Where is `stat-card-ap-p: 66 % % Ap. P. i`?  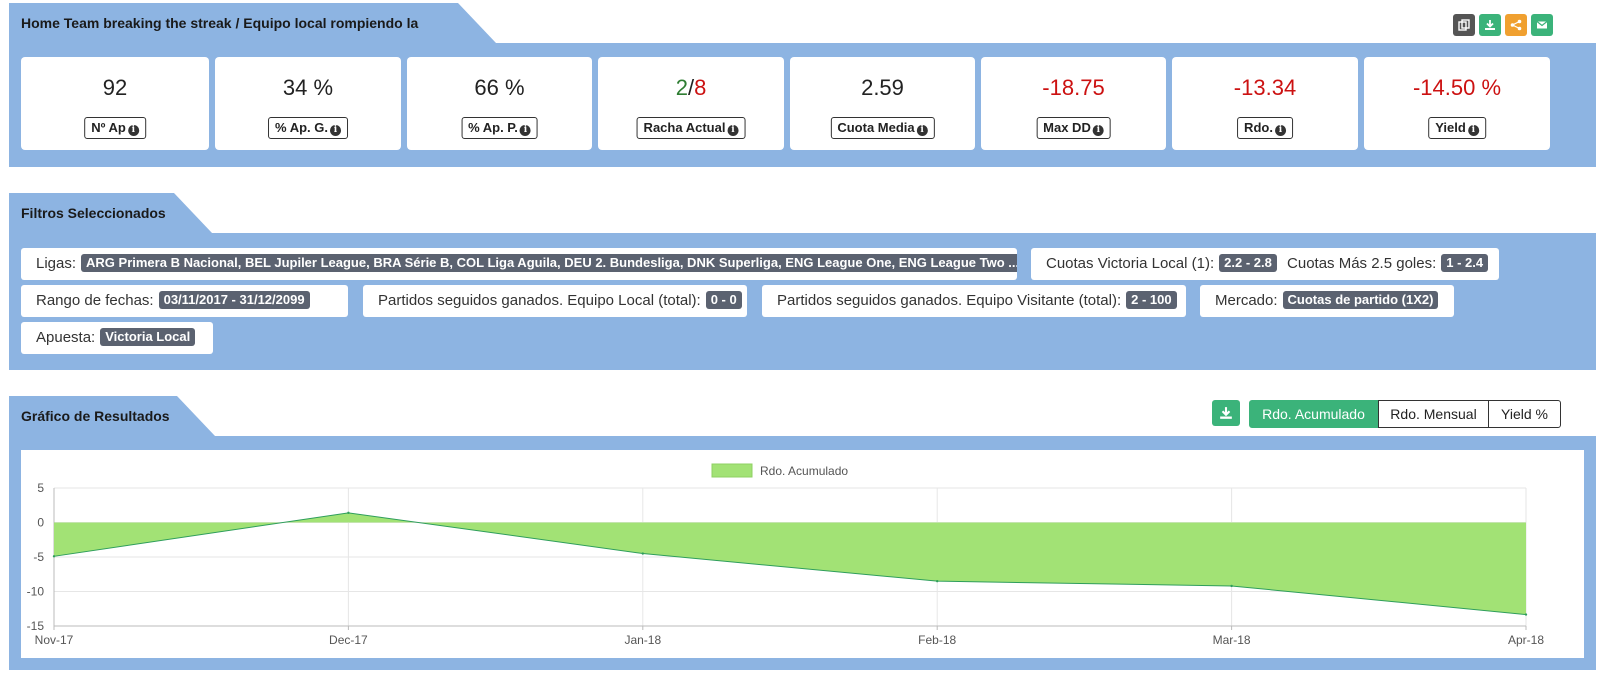 stat-card-ap-p: 66 % % Ap. P. i is located at coordinates (499, 103).